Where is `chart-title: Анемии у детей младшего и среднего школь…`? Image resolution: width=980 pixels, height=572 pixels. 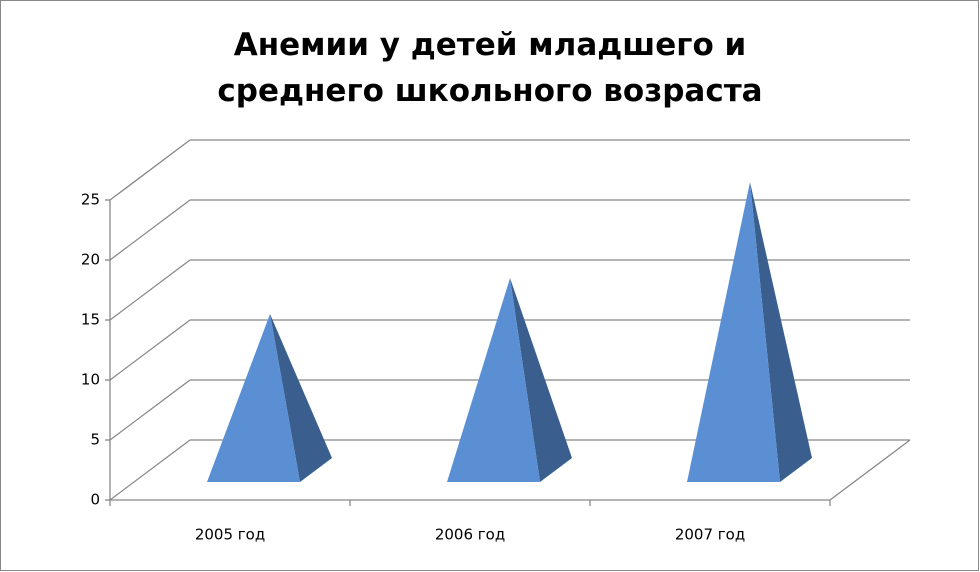 chart-title: Анемии у детей младшего и среднего школь… is located at coordinates (490, 68).